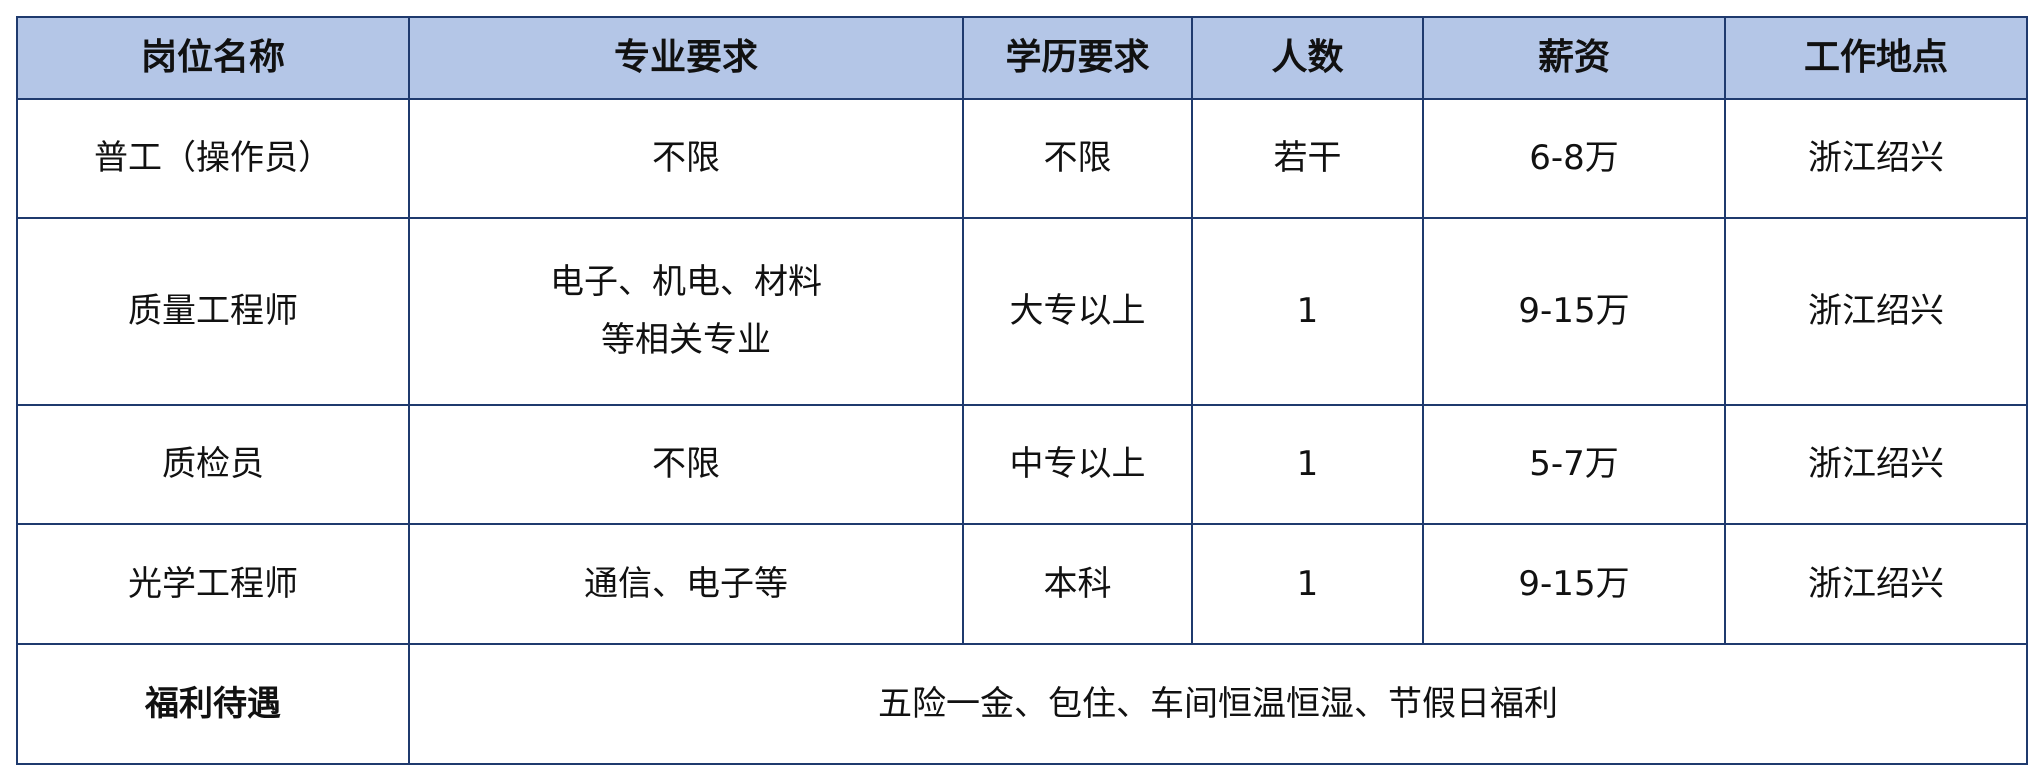 The image size is (2042, 780). Describe the element at coordinates (213, 704) in the screenshot. I see `benefits-label: 福利待遇` at that location.